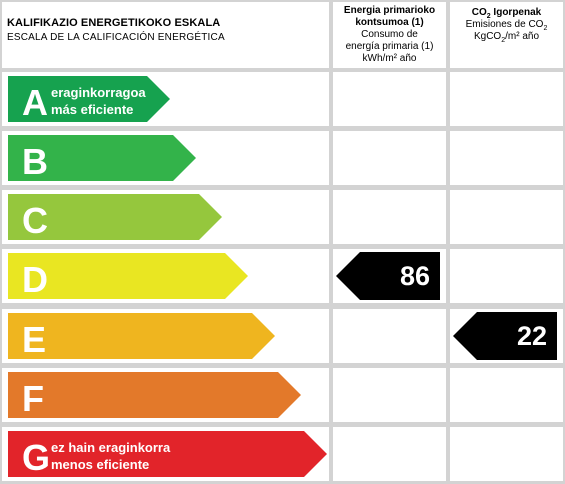  Describe the element at coordinates (35, 279) in the screenshot. I see `rating-letter-d: D` at that location.